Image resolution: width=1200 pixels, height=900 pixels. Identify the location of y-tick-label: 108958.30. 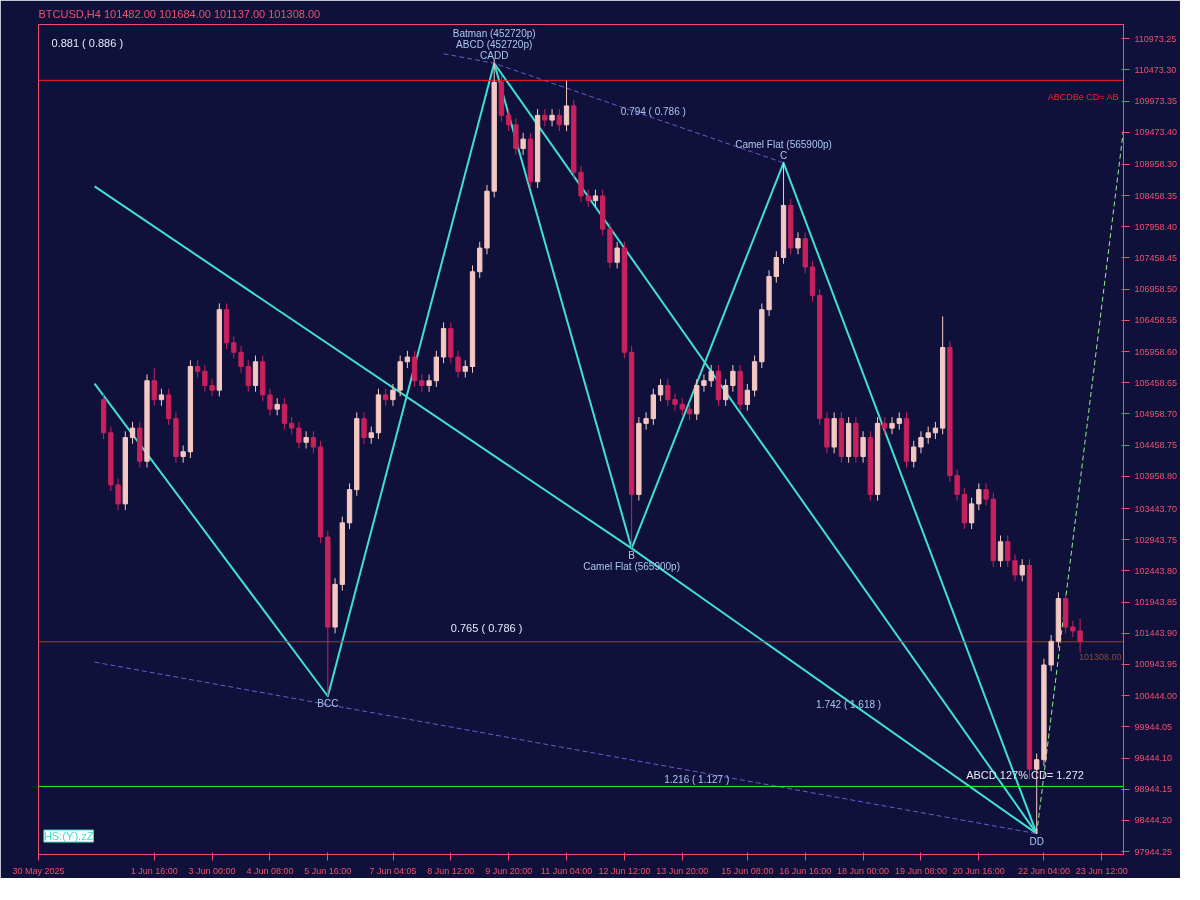
(1156, 164).